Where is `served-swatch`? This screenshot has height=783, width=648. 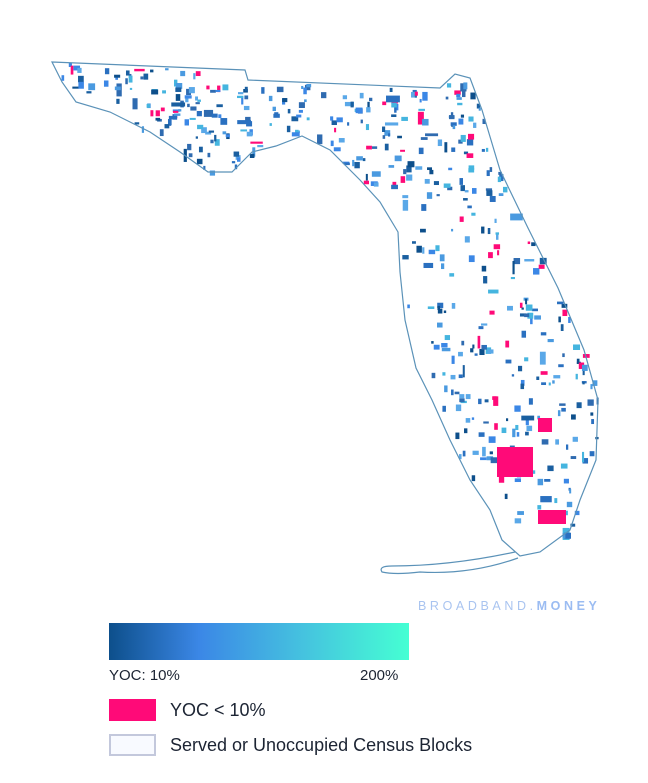 served-swatch is located at coordinates (132, 745).